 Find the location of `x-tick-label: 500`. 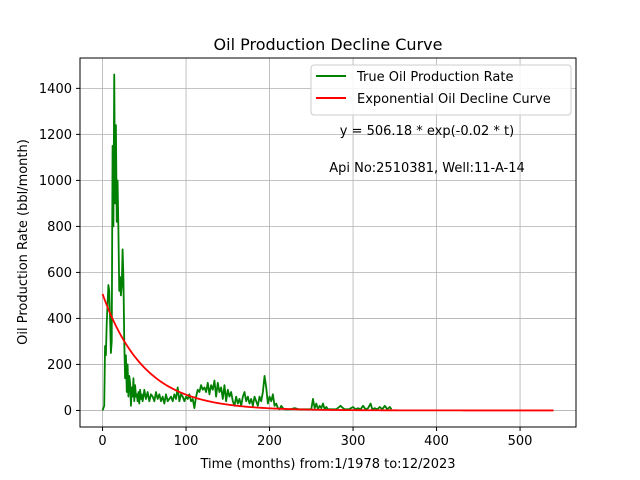

x-tick-label: 500 is located at coordinates (520, 441).